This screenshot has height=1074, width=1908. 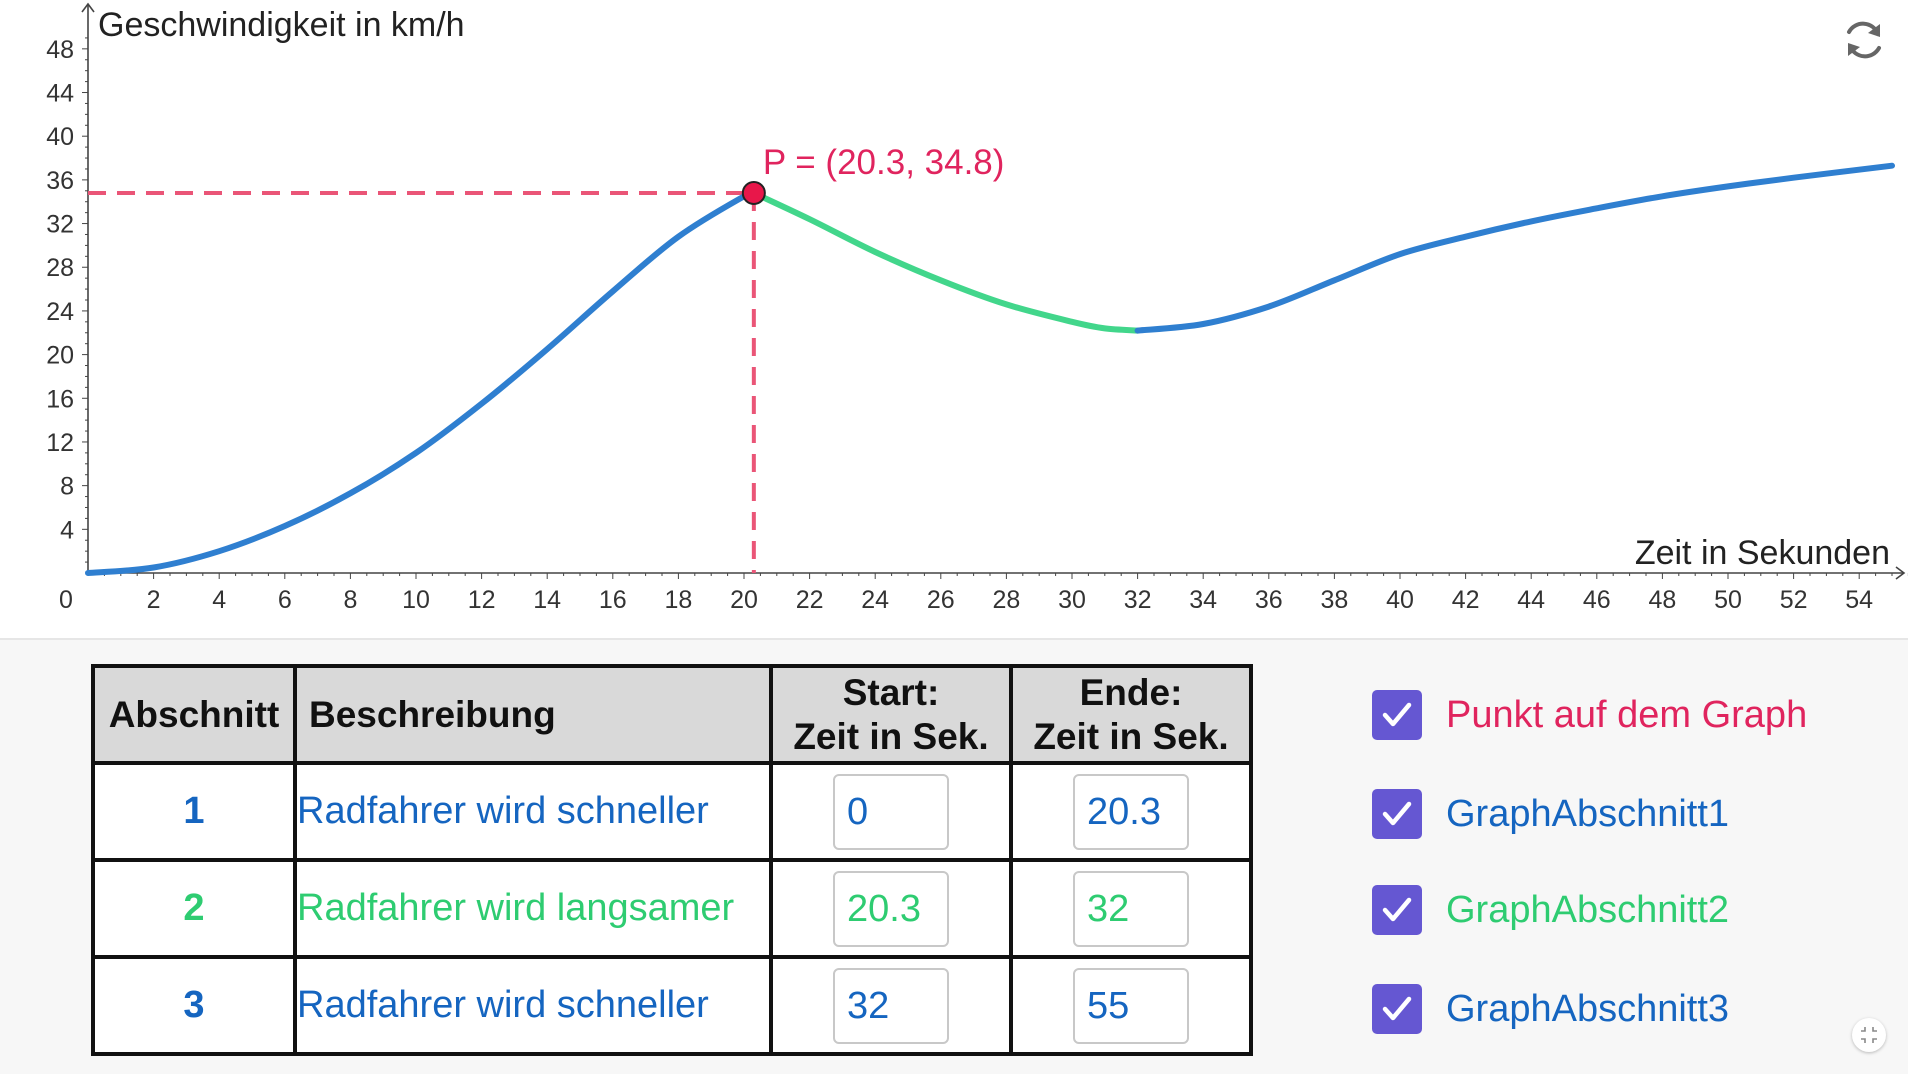 What do you see at coordinates (60, 225) in the screenshot?
I see `y-tick-label: 32` at bounding box center [60, 225].